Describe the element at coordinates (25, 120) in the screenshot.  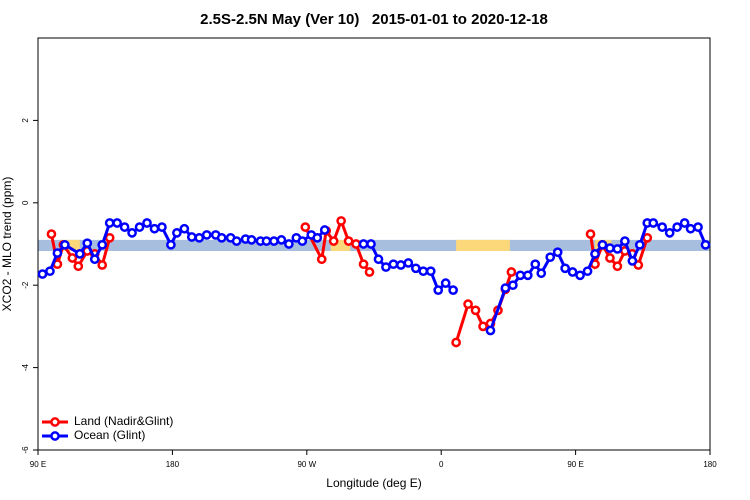
I see `y-tick-label: 2` at that location.